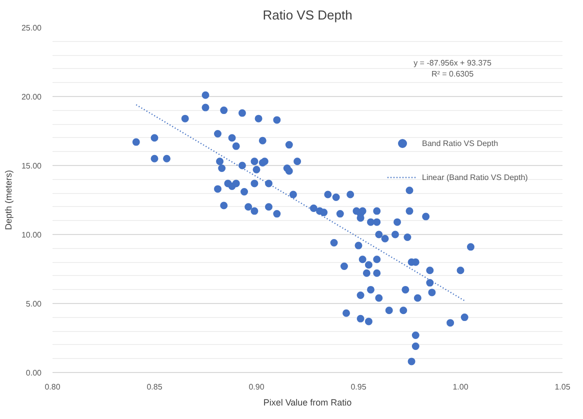  I want to click on y-tick-label: 0.00, so click(34, 373).